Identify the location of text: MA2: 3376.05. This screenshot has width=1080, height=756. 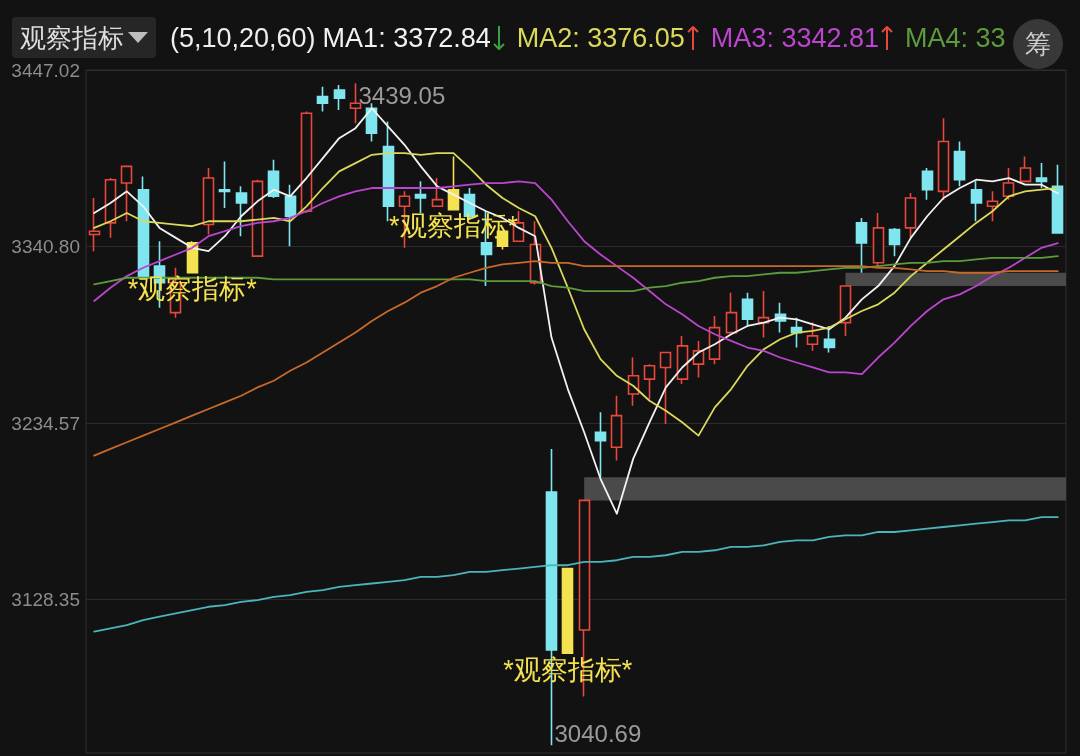
(600, 38).